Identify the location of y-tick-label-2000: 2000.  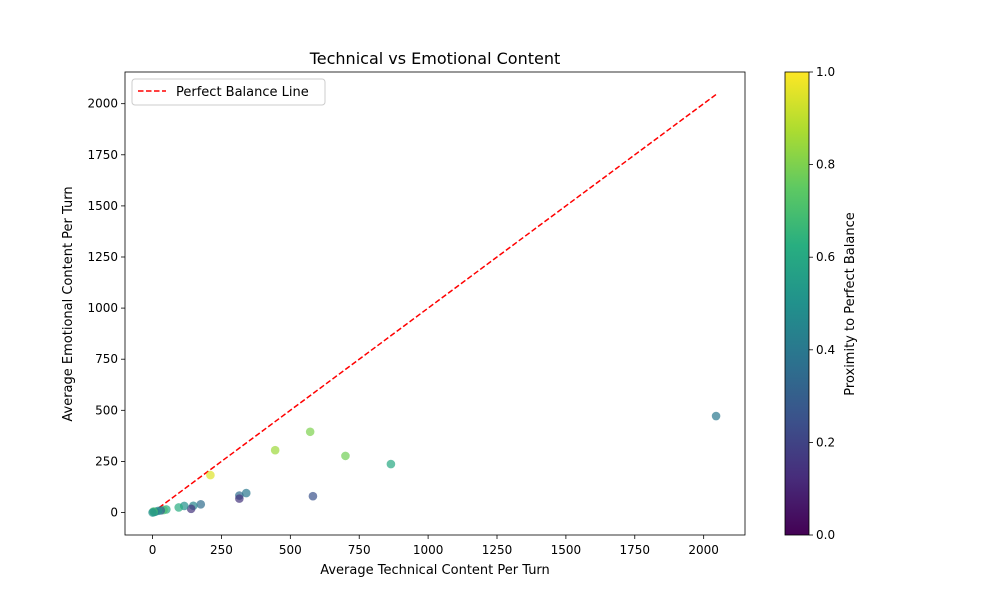
(102, 104).